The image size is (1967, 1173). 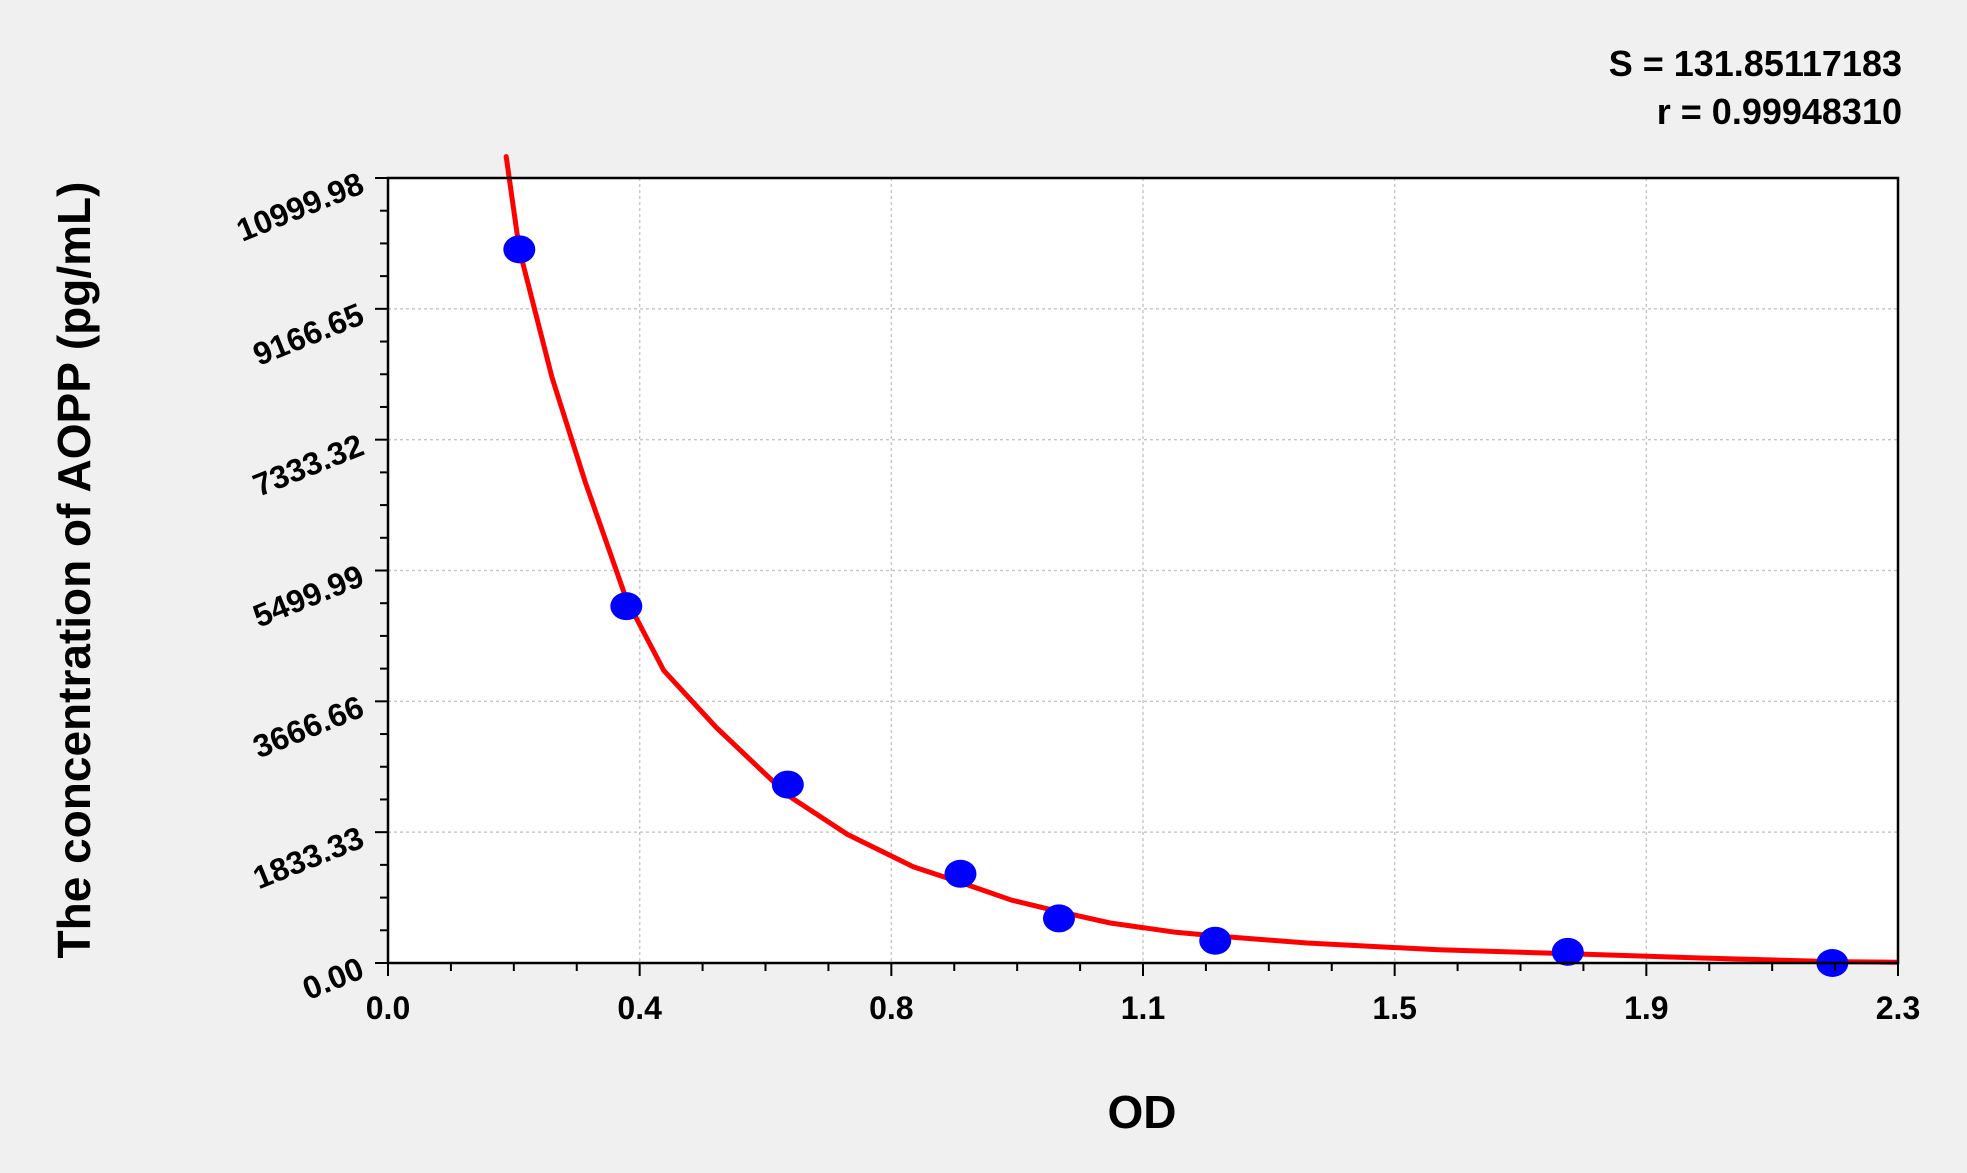 I want to click on x-tick-label: 0.0, so click(x=388, y=1008).